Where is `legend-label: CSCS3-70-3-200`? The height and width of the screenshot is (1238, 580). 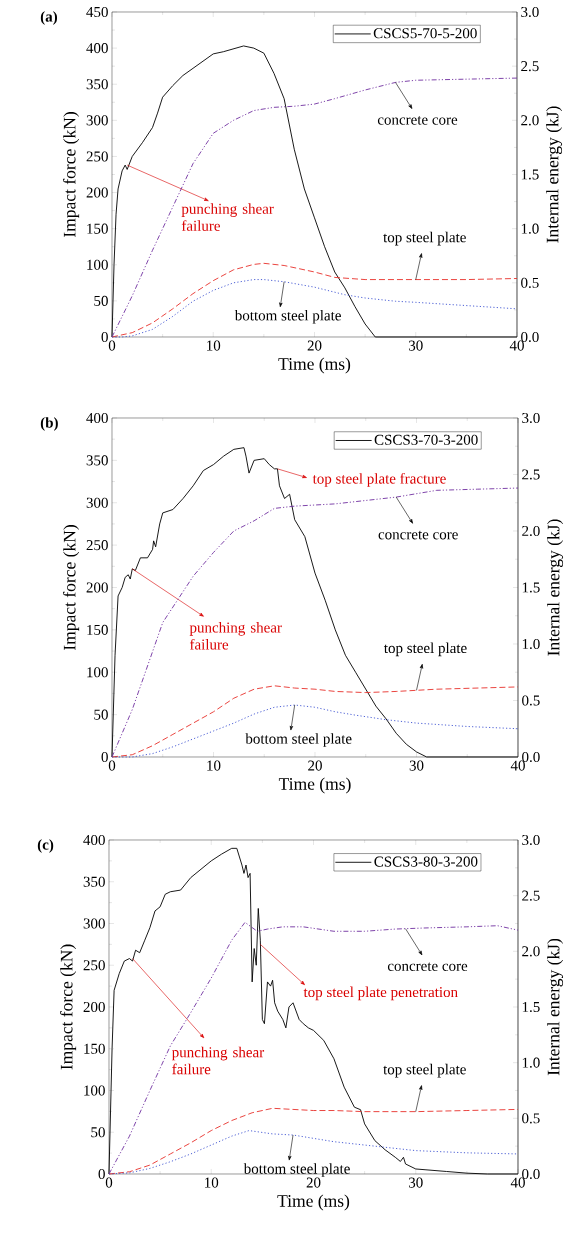
legend-label: CSCS3-70-3-200 is located at coordinates (426, 439).